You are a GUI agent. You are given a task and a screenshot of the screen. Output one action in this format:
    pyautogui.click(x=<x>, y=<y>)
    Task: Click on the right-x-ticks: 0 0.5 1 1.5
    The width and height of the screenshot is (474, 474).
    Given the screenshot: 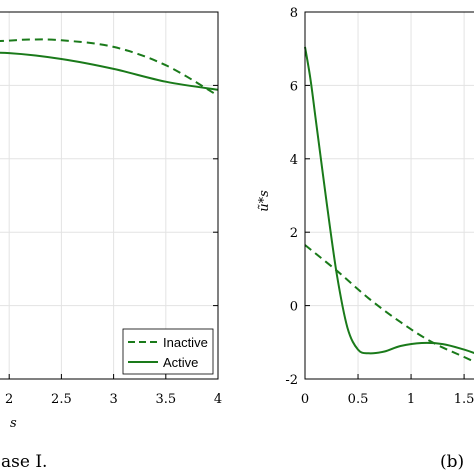 What is the action you would take?
    pyautogui.click(x=387, y=399)
    